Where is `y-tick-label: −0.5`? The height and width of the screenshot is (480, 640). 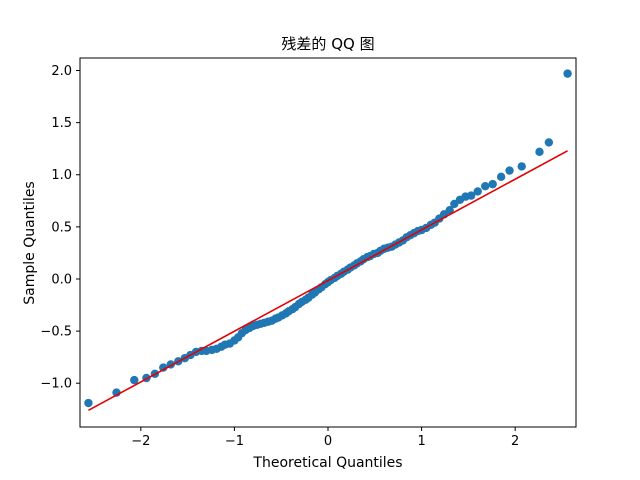 y-tick-label: −0.5 is located at coordinates (56, 332).